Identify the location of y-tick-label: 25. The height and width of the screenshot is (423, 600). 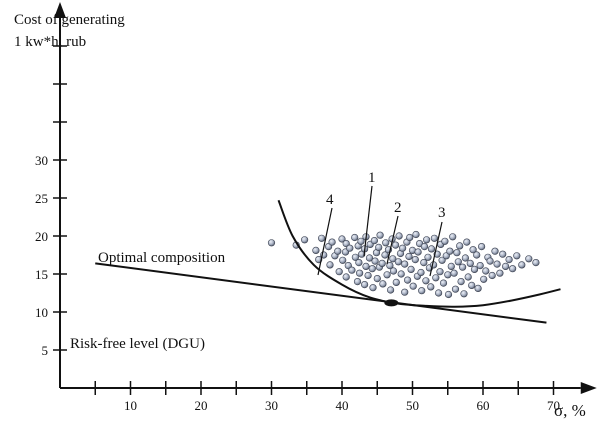
(41, 198).